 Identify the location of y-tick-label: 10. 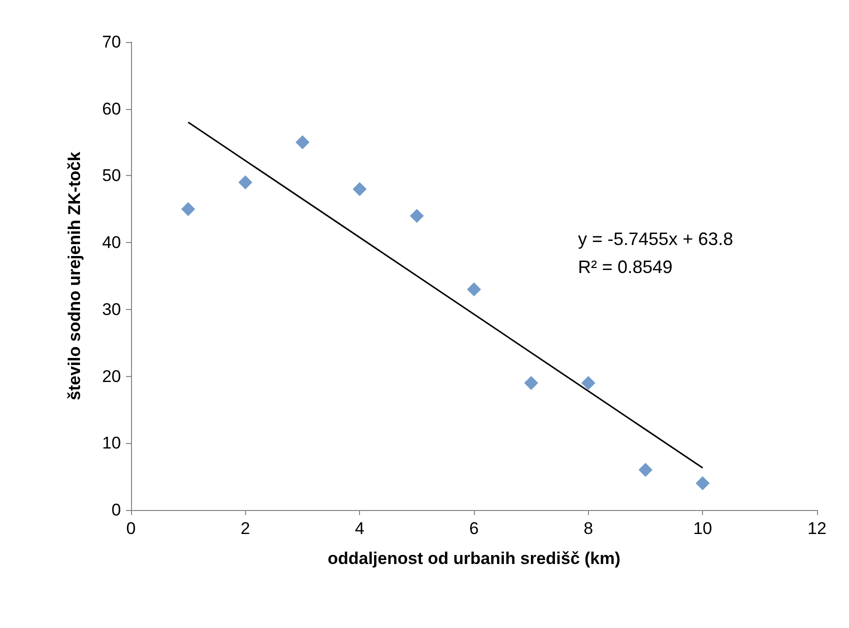
(111, 443).